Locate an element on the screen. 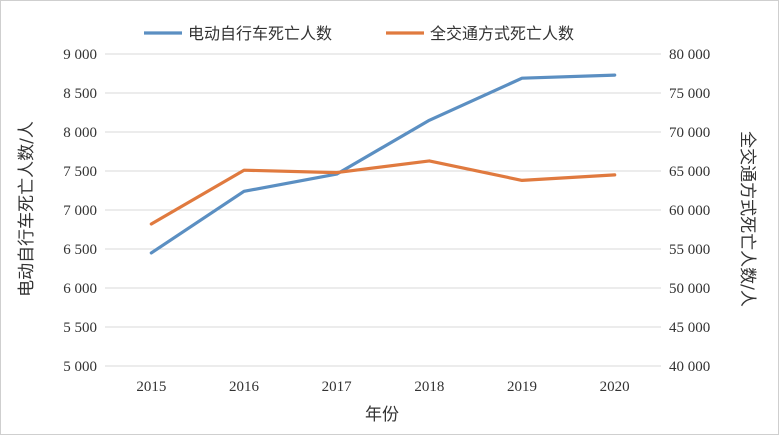 The image size is (779, 436). x-tick-label: 2015 is located at coordinates (151, 387).